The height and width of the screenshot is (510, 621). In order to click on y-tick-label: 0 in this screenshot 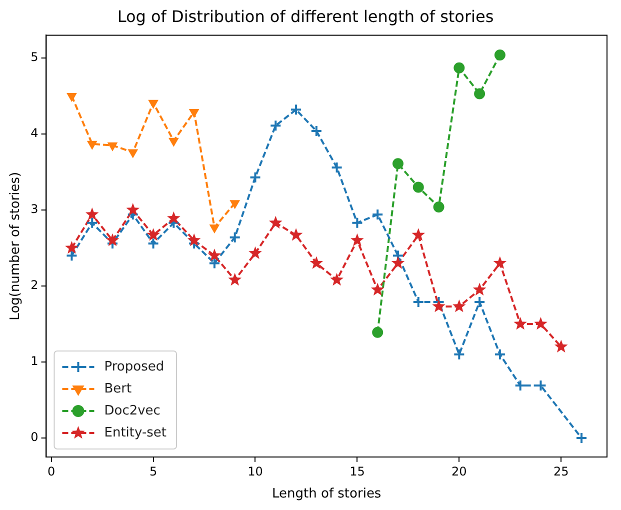, I will do `click(34, 437)`.